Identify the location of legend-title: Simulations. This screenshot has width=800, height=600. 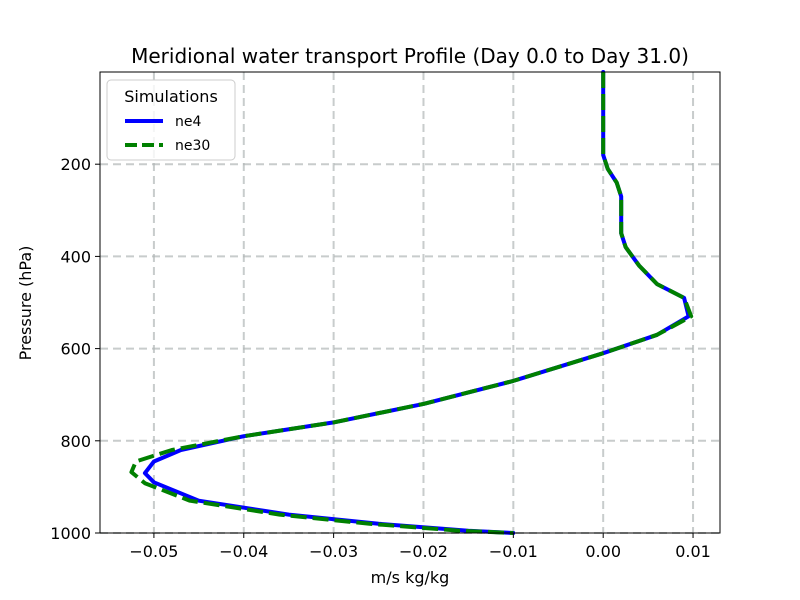
(171, 96).